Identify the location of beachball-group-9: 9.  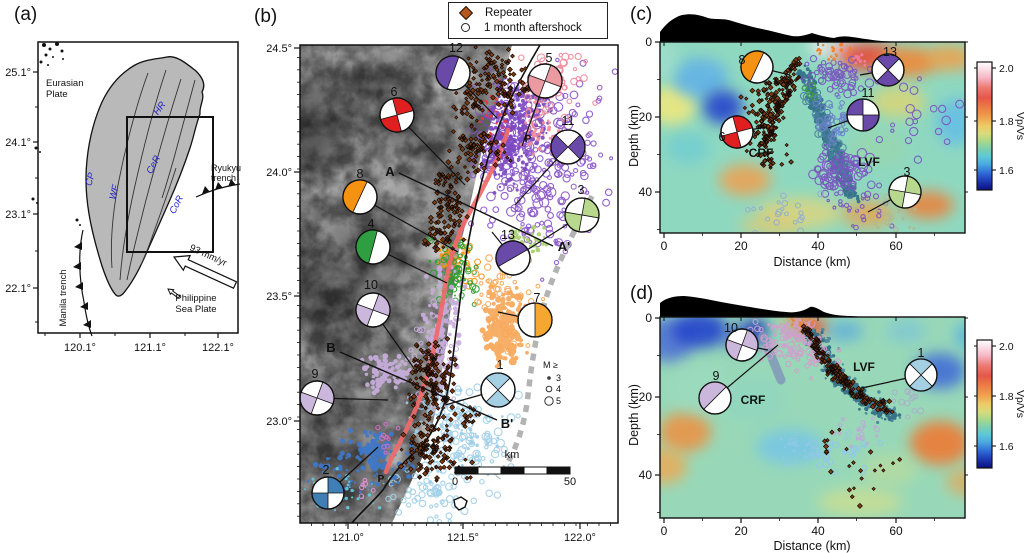
(344, 391).